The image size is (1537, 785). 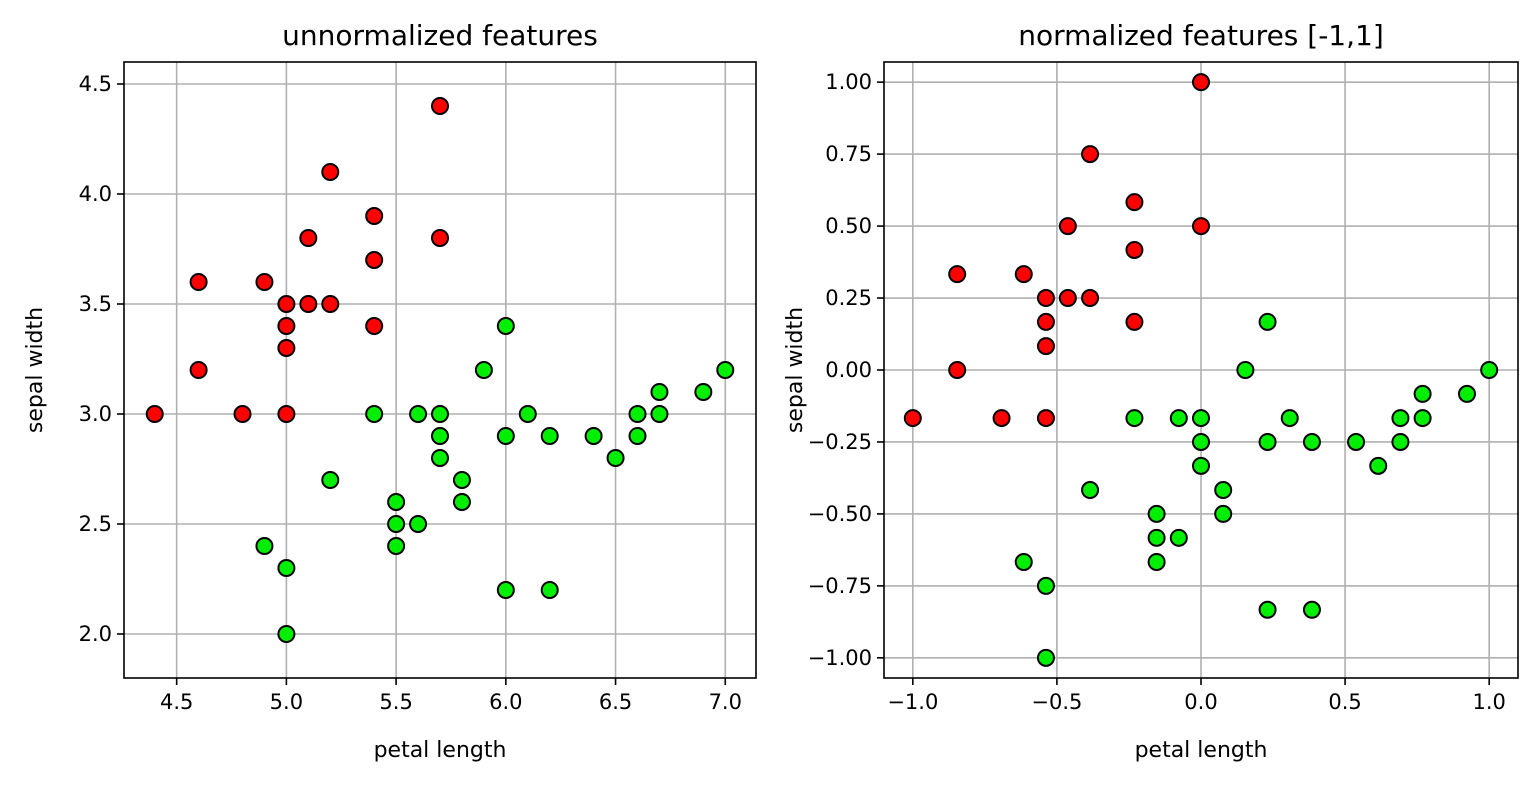 I want to click on left-y-tick-label: 2.5, so click(x=95, y=524).